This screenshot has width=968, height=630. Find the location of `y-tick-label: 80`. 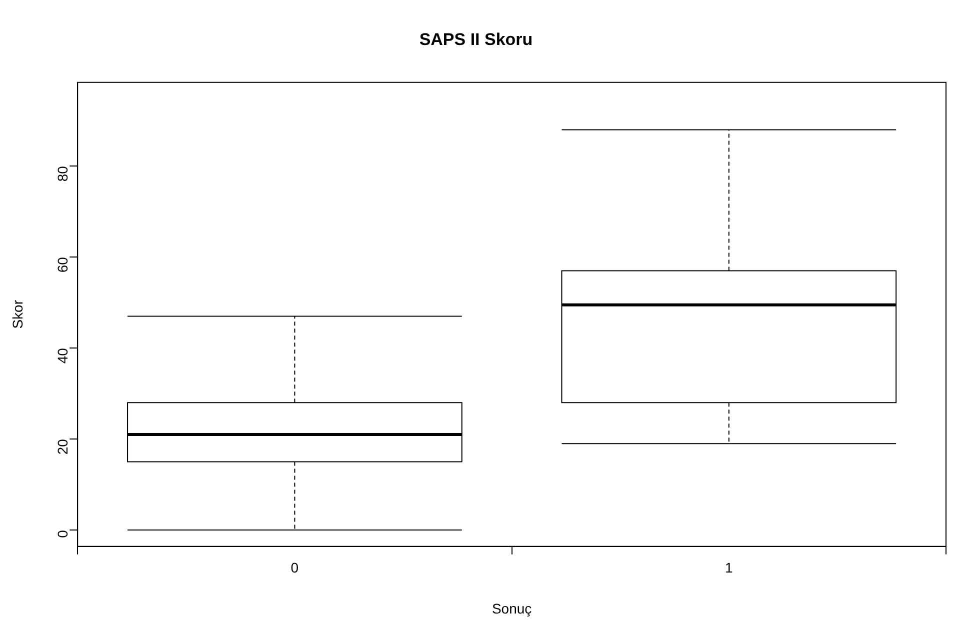

y-tick-label: 80 is located at coordinates (62, 174).